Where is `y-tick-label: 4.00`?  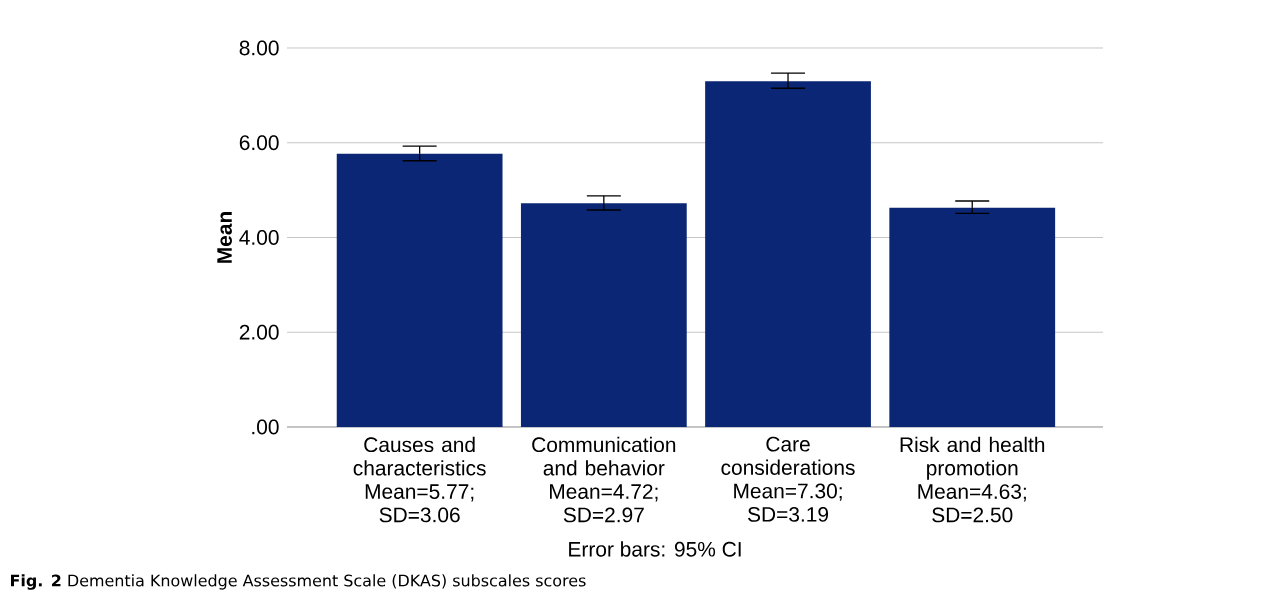 y-tick-label: 4.00 is located at coordinates (259, 237).